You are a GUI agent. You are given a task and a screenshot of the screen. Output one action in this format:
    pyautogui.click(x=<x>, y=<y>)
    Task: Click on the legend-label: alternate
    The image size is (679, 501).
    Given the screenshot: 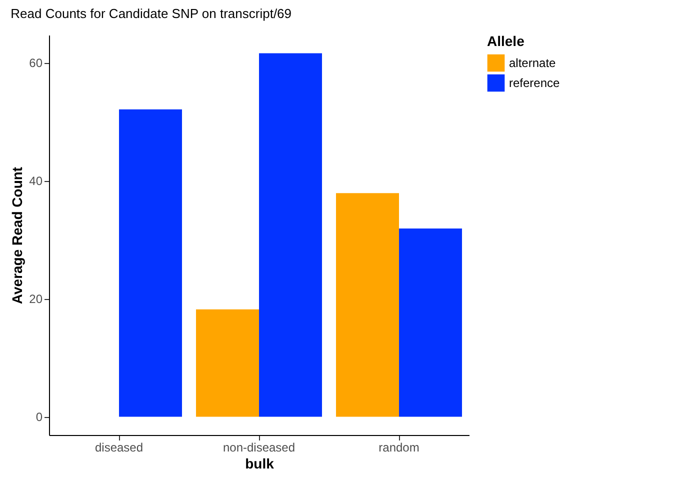 What is the action you would take?
    pyautogui.click(x=532, y=63)
    